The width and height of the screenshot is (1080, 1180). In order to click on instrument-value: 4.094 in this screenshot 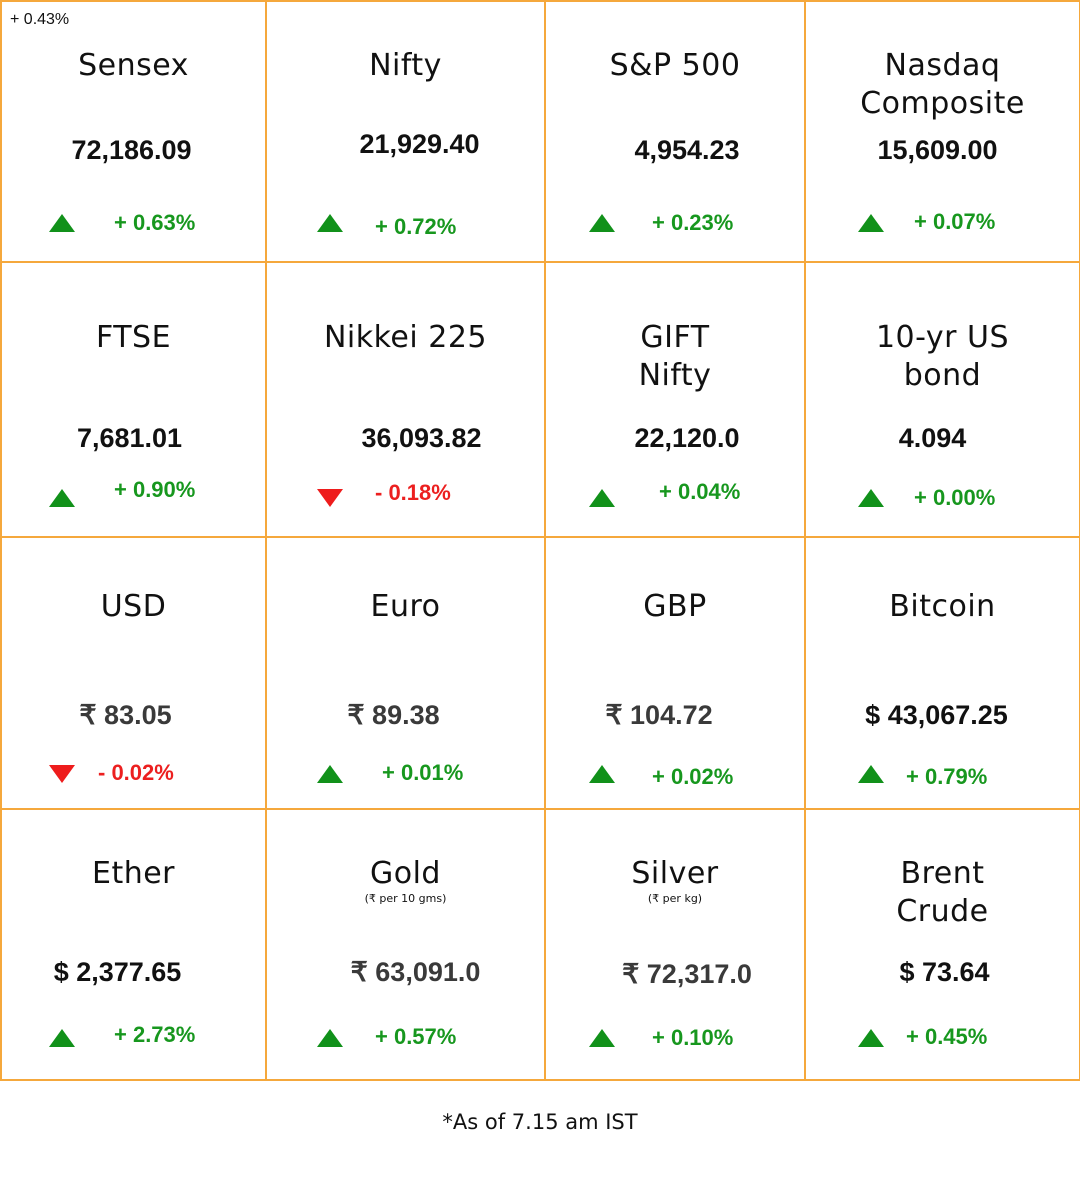, I will do `click(932, 438)`.